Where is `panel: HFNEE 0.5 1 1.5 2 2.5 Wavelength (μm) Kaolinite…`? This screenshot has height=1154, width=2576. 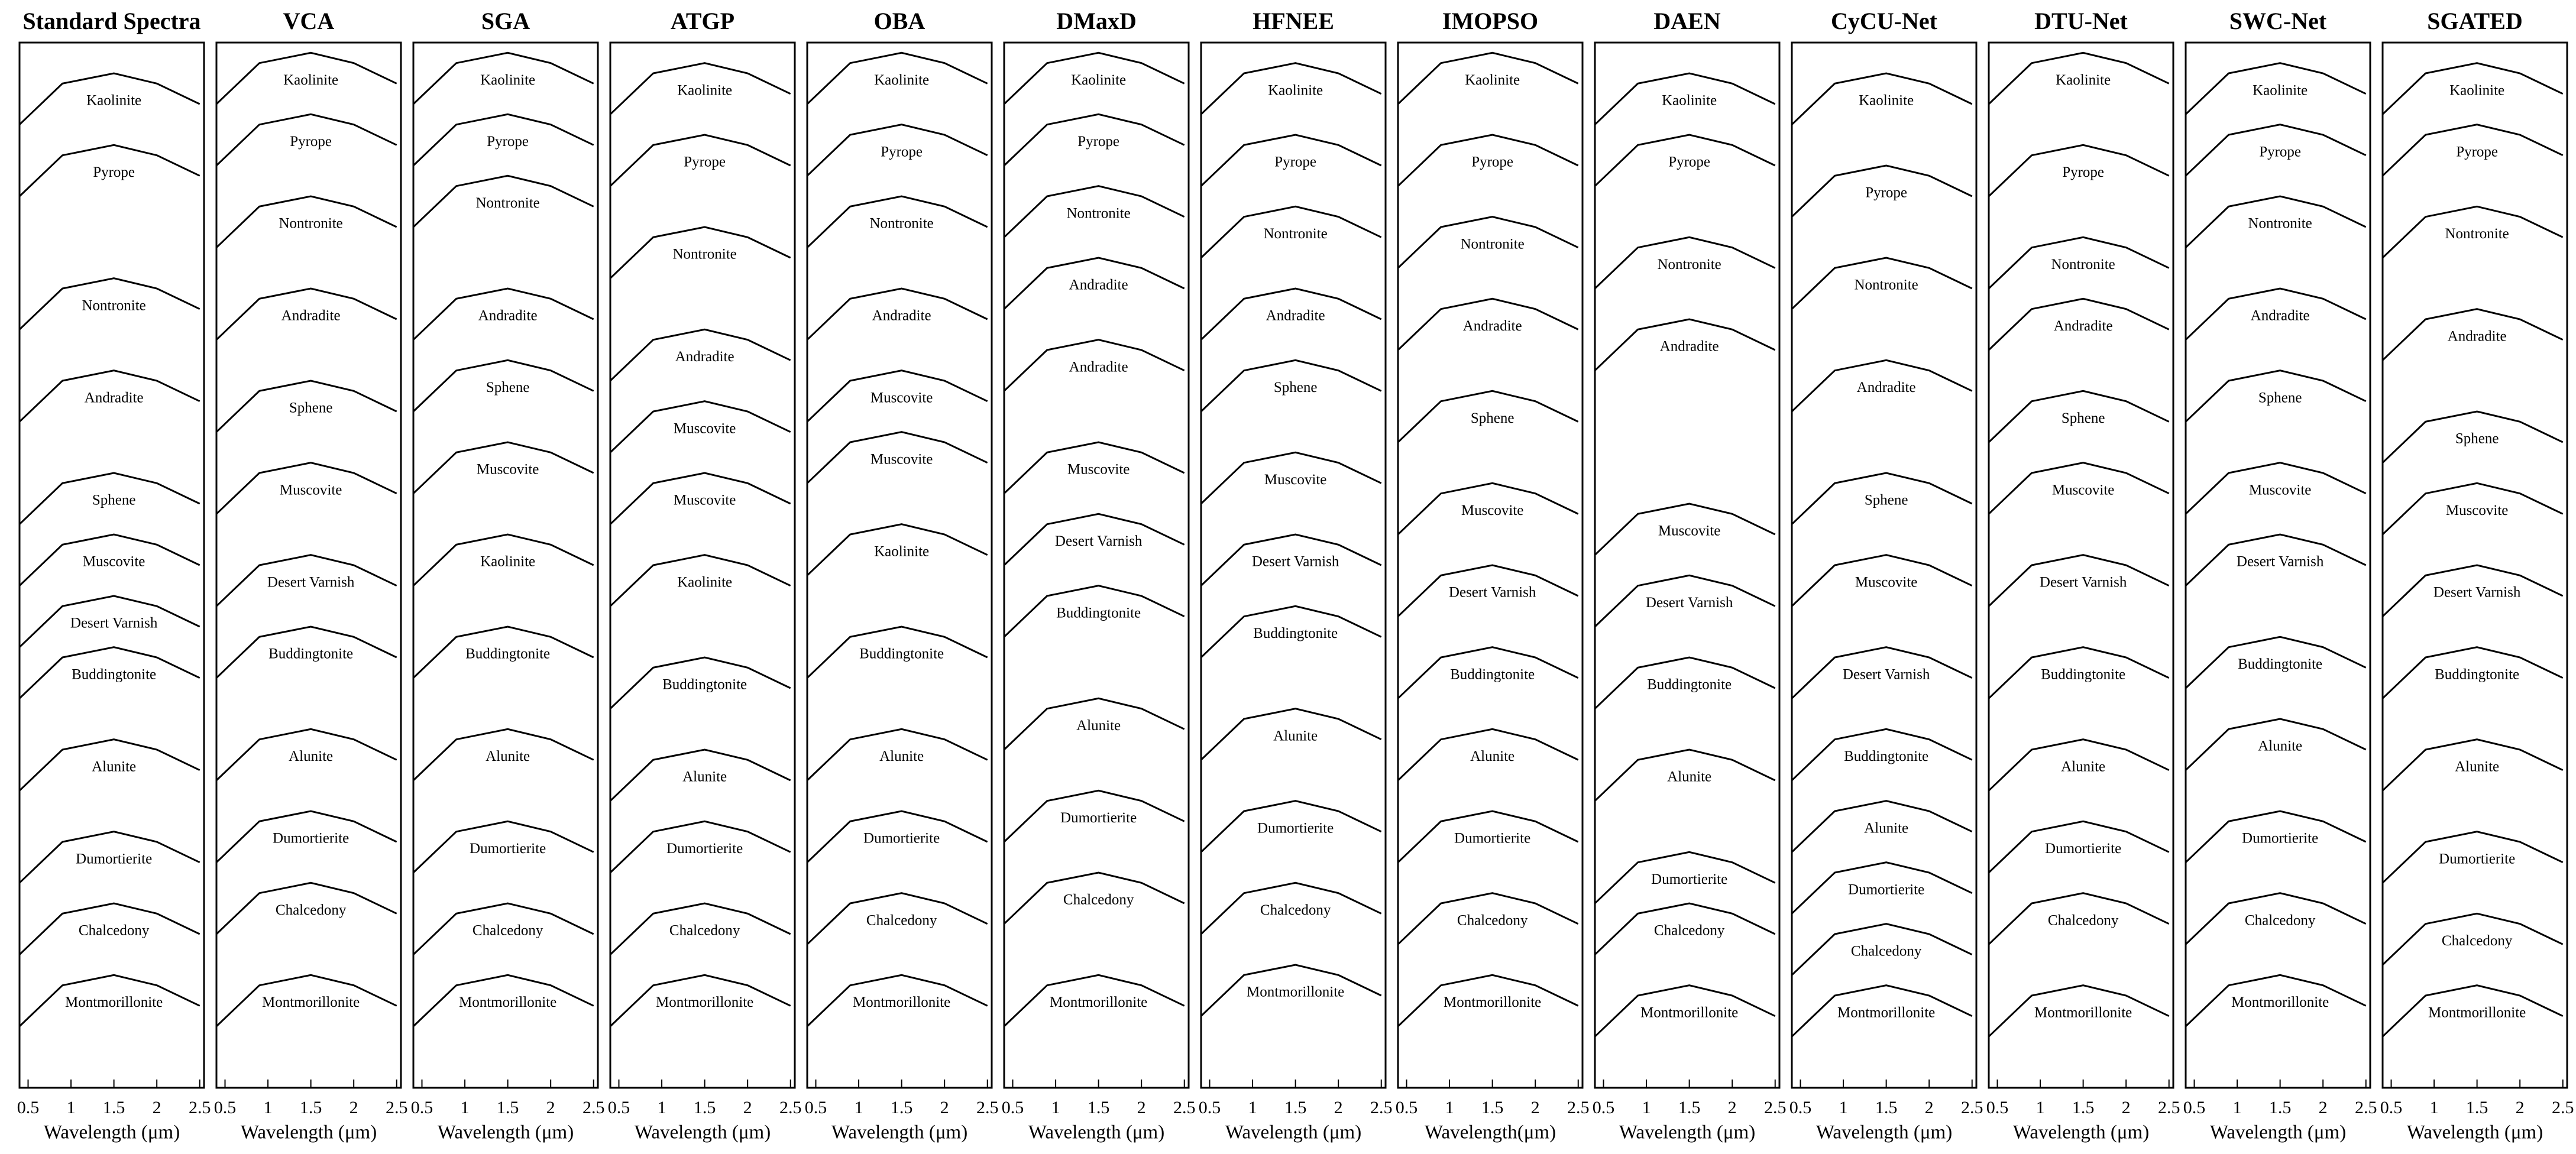 panel: HFNEE 0.5 1 1.5 2 2.5 Wavelength (μm) Kaolinite… is located at coordinates (1296, 575).